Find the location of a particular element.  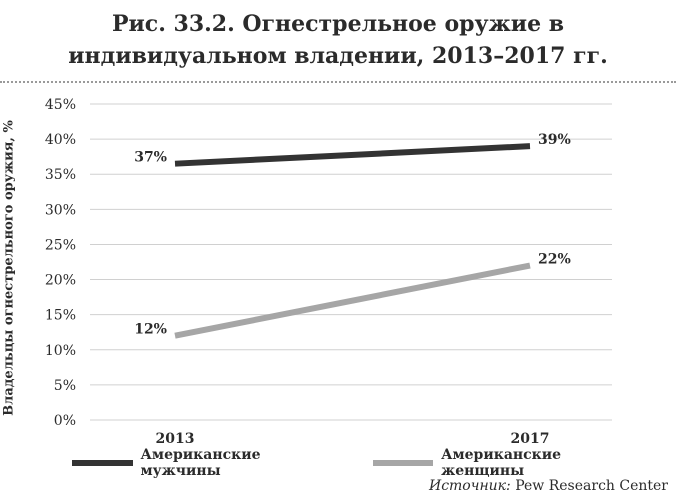

x-axis-ticks: 2013 2017 is located at coordinates (353, 439).